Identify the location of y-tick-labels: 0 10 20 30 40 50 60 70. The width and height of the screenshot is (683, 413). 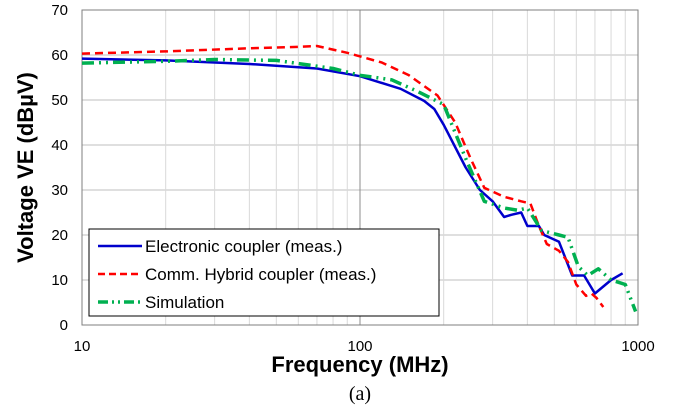
(59, 168).